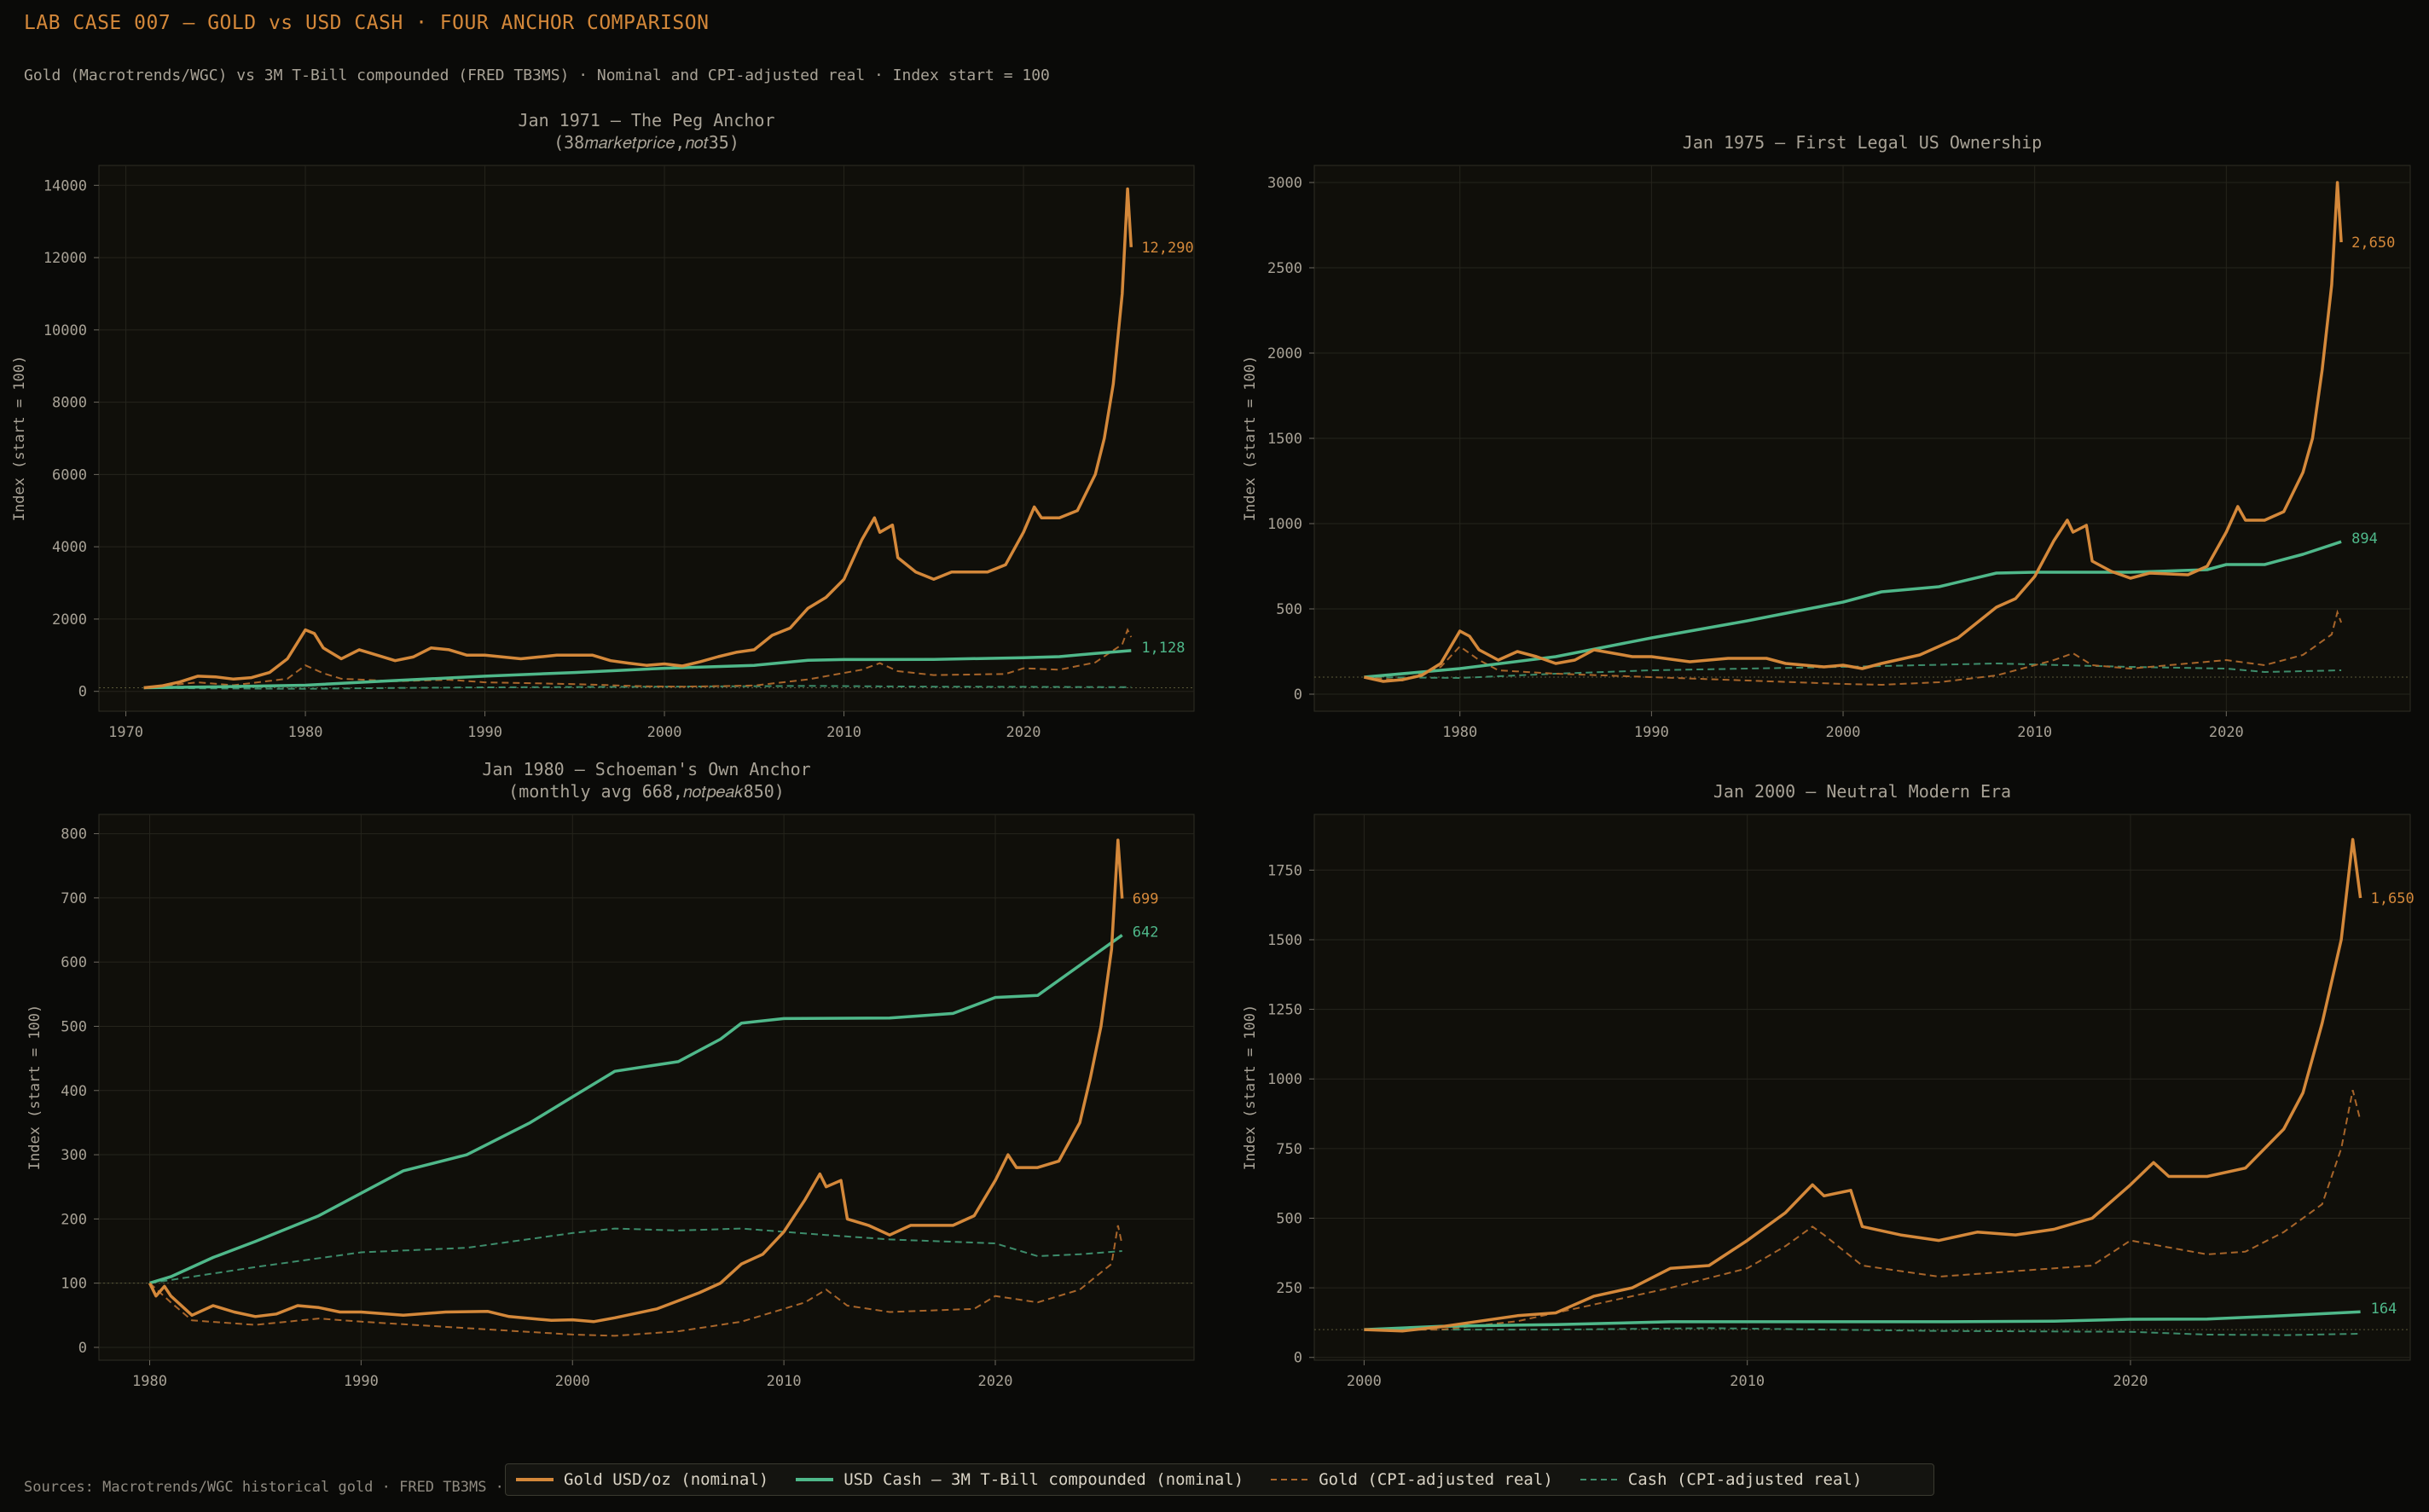 This screenshot has height=1512, width=2429. Describe the element at coordinates (646, 792) in the screenshot. I see `chart-subtitle: (monthly avg 668,𝑛𝑜𝑡𝑝𝑒𝑎𝑘850)` at that location.